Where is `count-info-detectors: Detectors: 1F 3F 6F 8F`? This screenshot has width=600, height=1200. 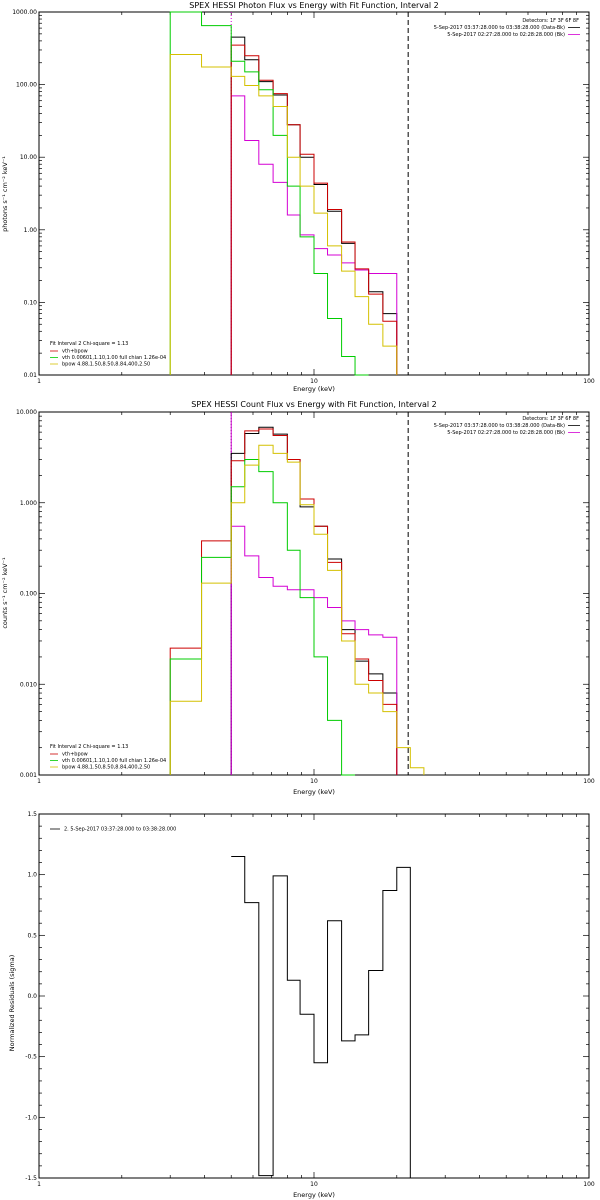 count-info-detectors: Detectors: 1F 3F 6F 8F is located at coordinates (550, 419).